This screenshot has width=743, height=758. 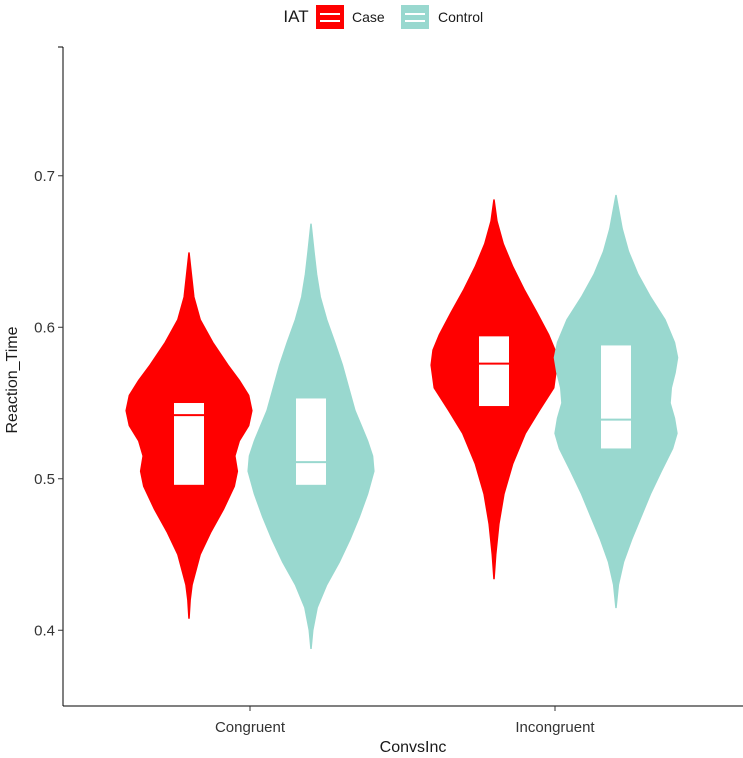 What do you see at coordinates (44, 479) in the screenshot?
I see `y-tick-label: 0.5` at bounding box center [44, 479].